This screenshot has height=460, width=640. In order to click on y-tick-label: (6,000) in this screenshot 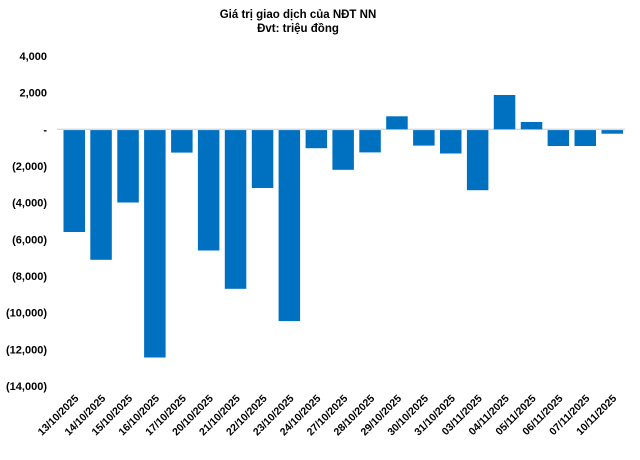, I will do `click(29, 240)`.